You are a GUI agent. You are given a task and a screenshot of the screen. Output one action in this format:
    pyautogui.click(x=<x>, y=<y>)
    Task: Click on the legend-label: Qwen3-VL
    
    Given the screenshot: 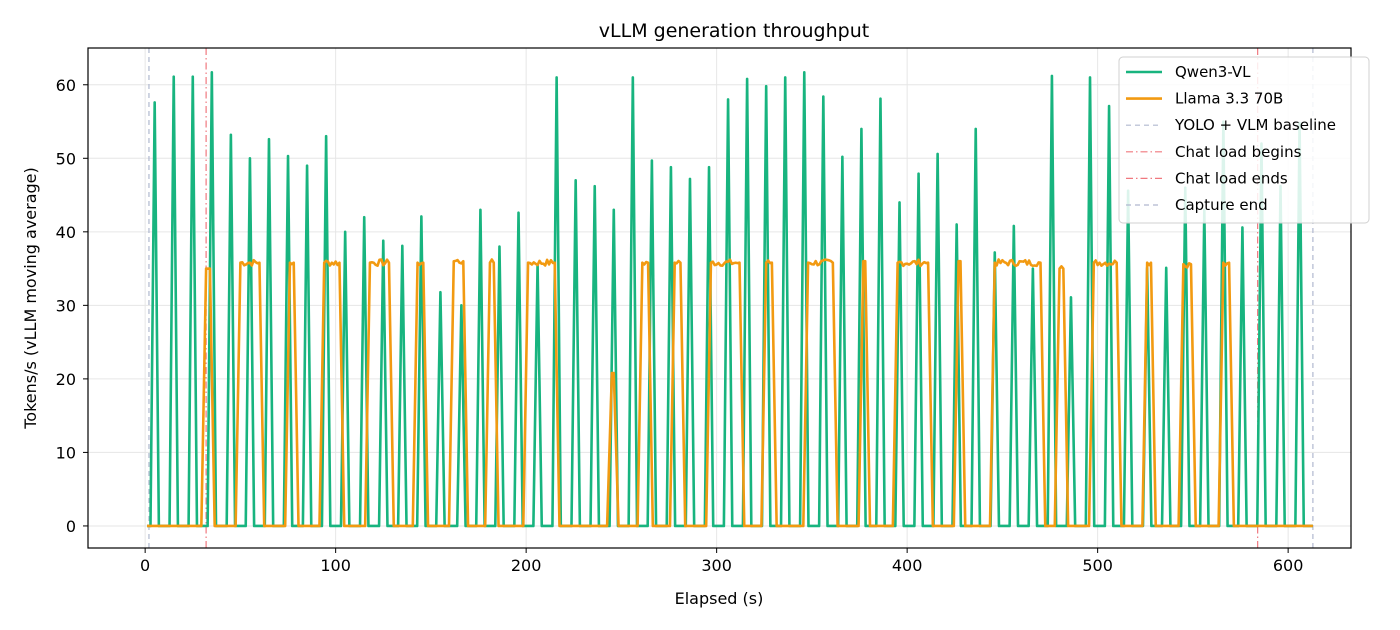 What is the action you would take?
    pyautogui.click(x=1213, y=72)
    